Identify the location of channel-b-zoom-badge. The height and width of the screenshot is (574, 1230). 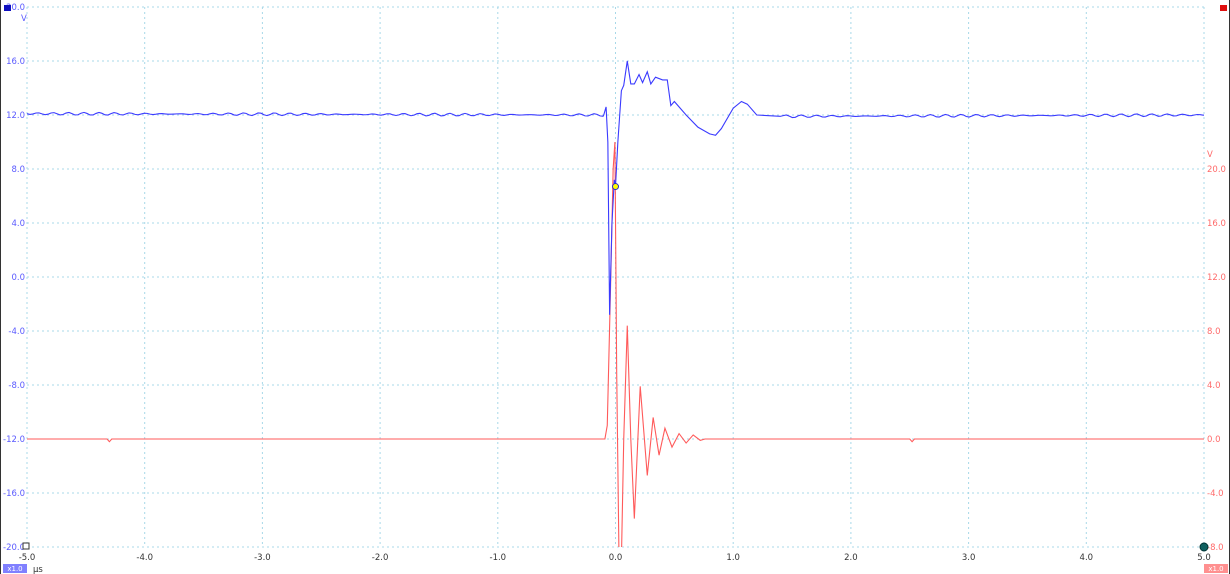
(1216, 568).